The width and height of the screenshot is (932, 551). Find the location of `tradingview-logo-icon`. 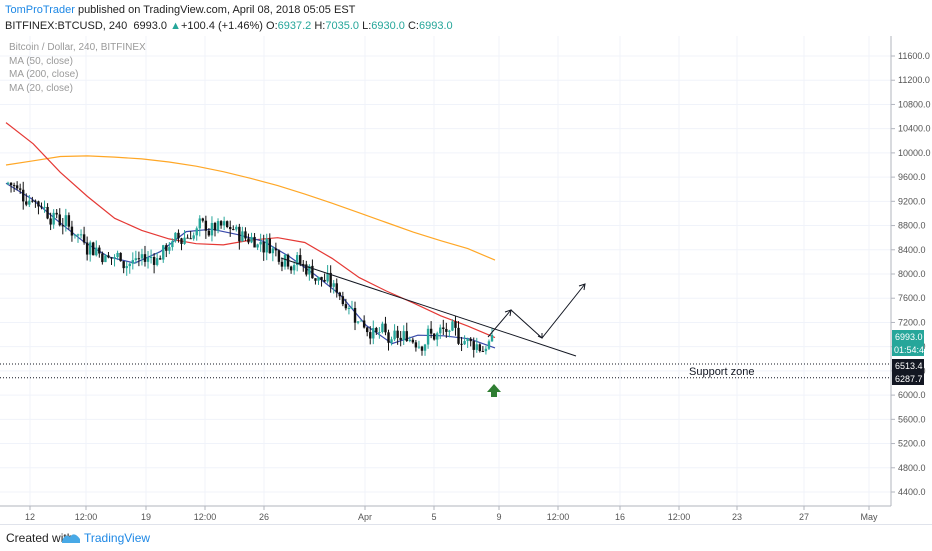

tradingview-logo-icon is located at coordinates (71, 538).